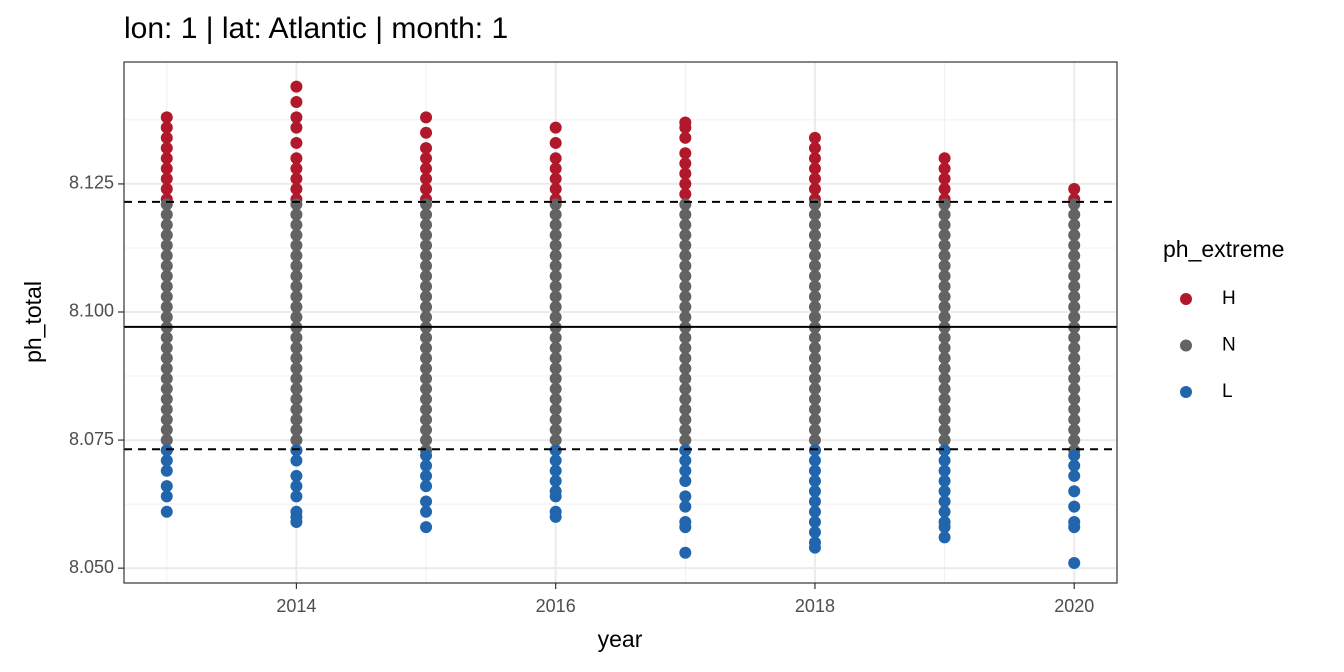  Describe the element at coordinates (1186, 345) in the screenshot. I see `legend-marker` at that location.